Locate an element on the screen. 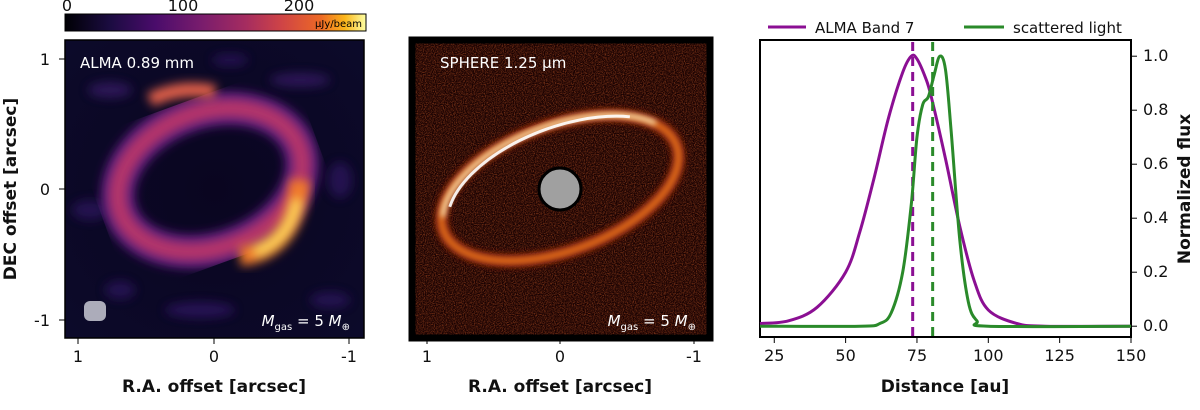 This screenshot has height=410, width=1200. sphere-xtick-1: 1 is located at coordinates (427, 356).